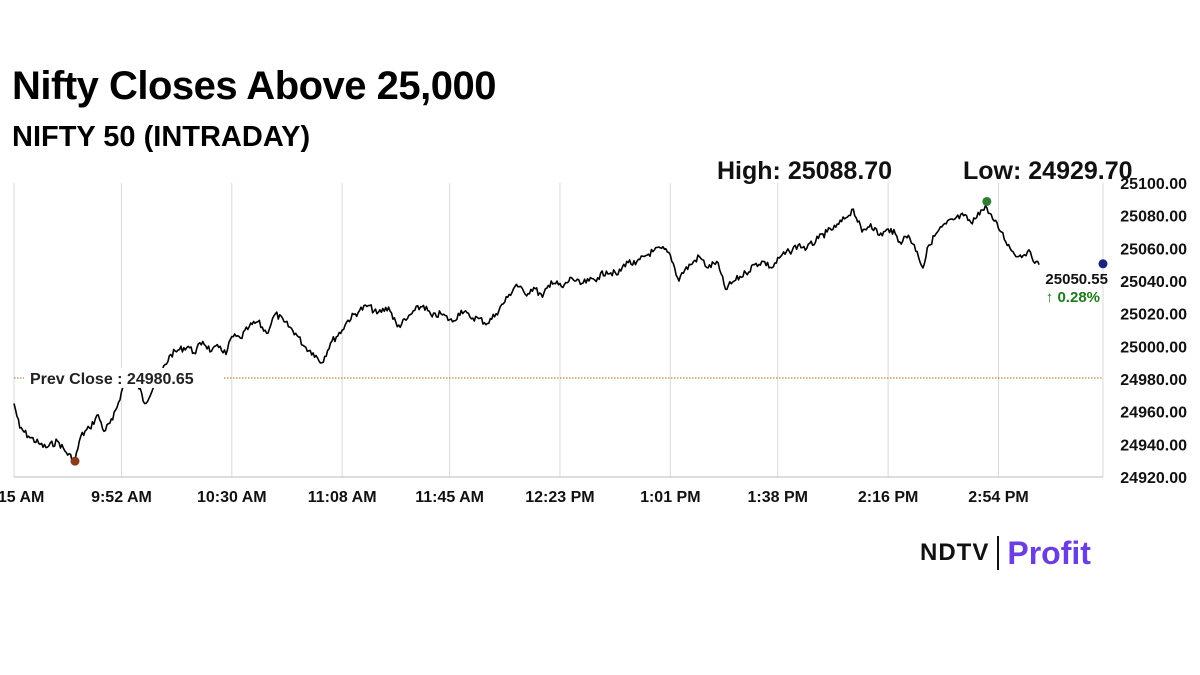 This screenshot has width=1200, height=675. What do you see at coordinates (1153, 445) in the screenshot?
I see `y-tick-label: 24940.00` at bounding box center [1153, 445].